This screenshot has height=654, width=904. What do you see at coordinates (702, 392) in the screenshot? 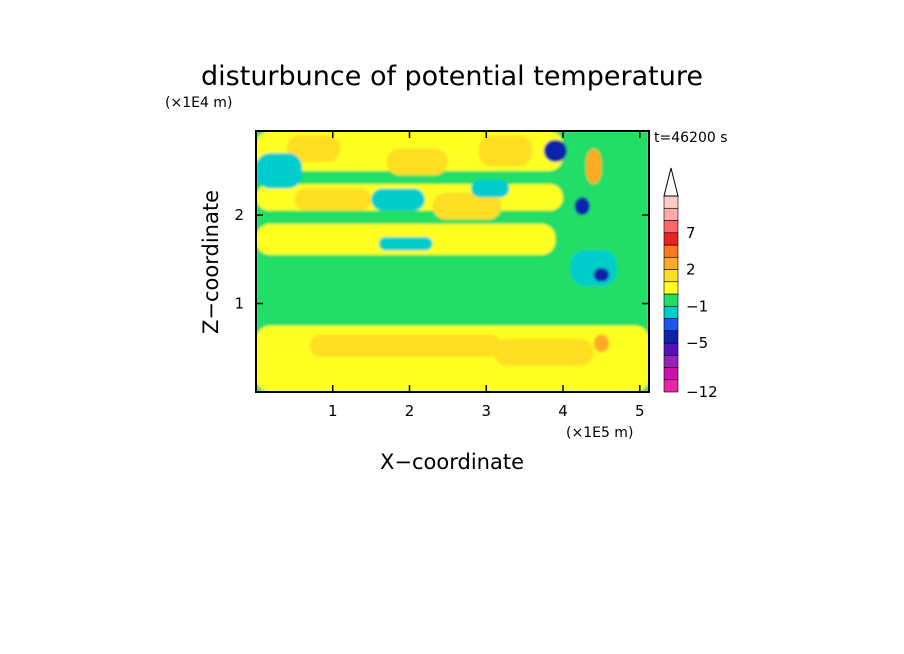
I see `colorbar-tick-label: −12` at bounding box center [702, 392].